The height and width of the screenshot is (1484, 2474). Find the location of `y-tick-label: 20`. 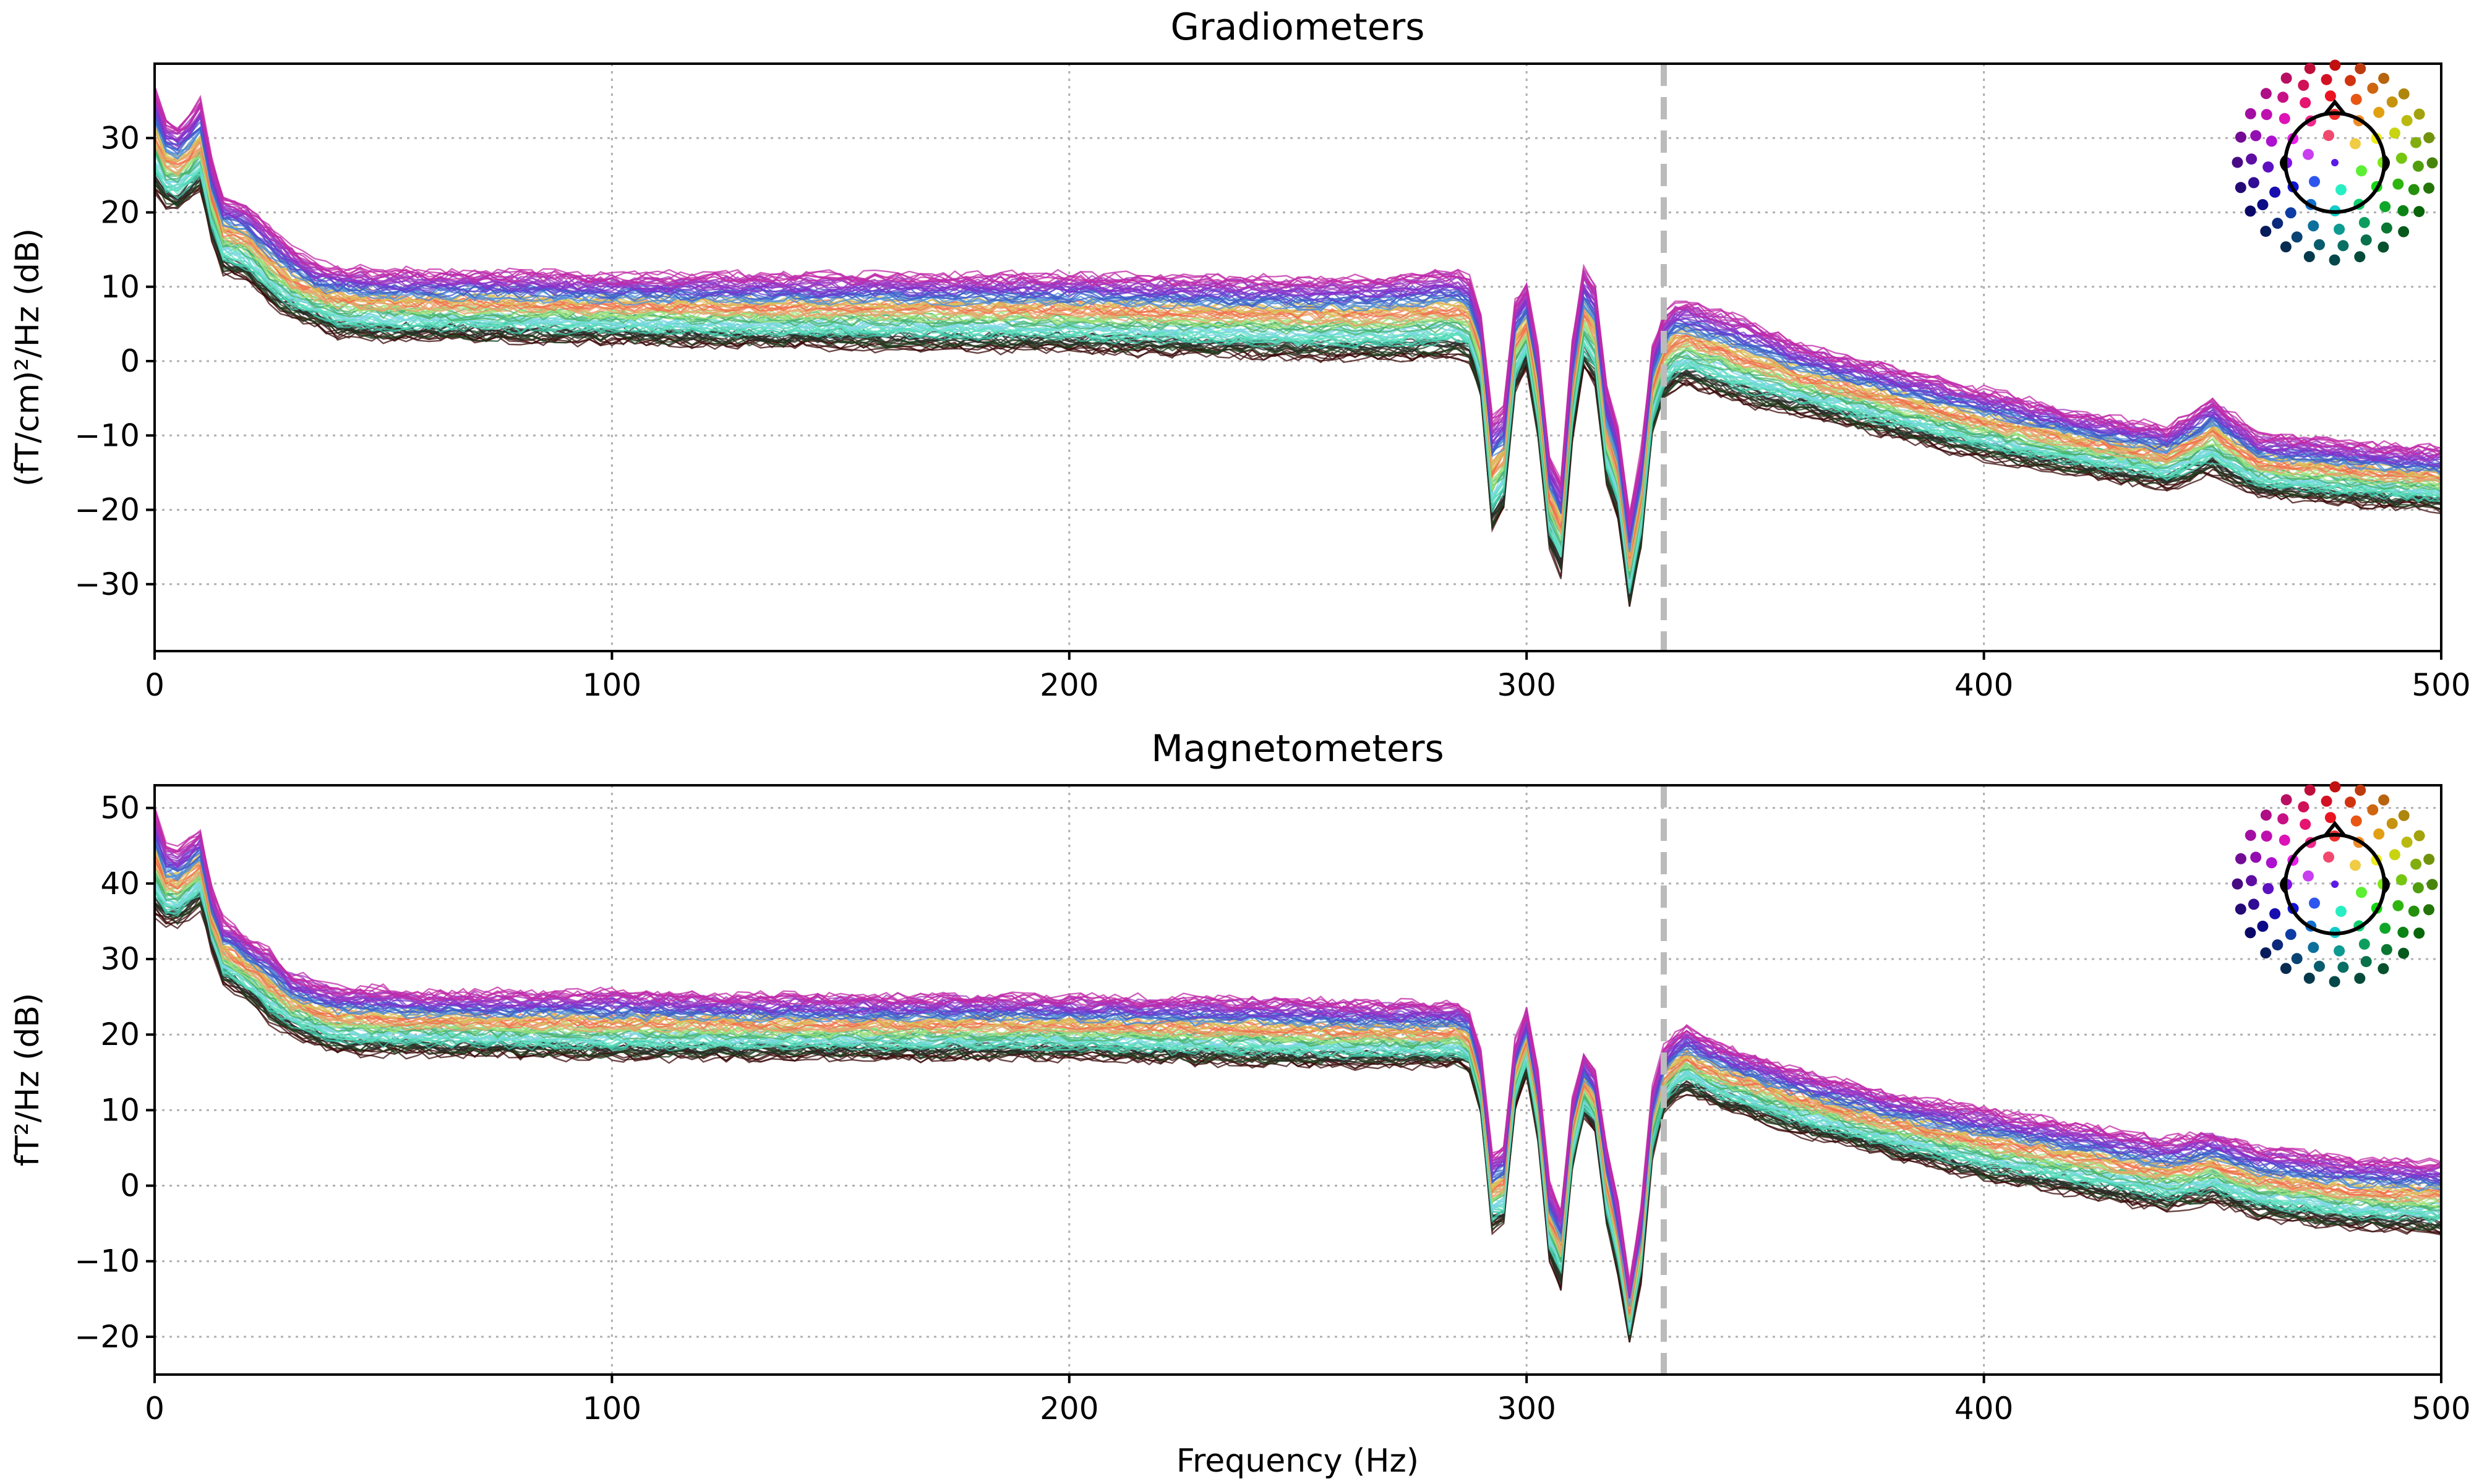

y-tick-label: 20 is located at coordinates (120, 213).